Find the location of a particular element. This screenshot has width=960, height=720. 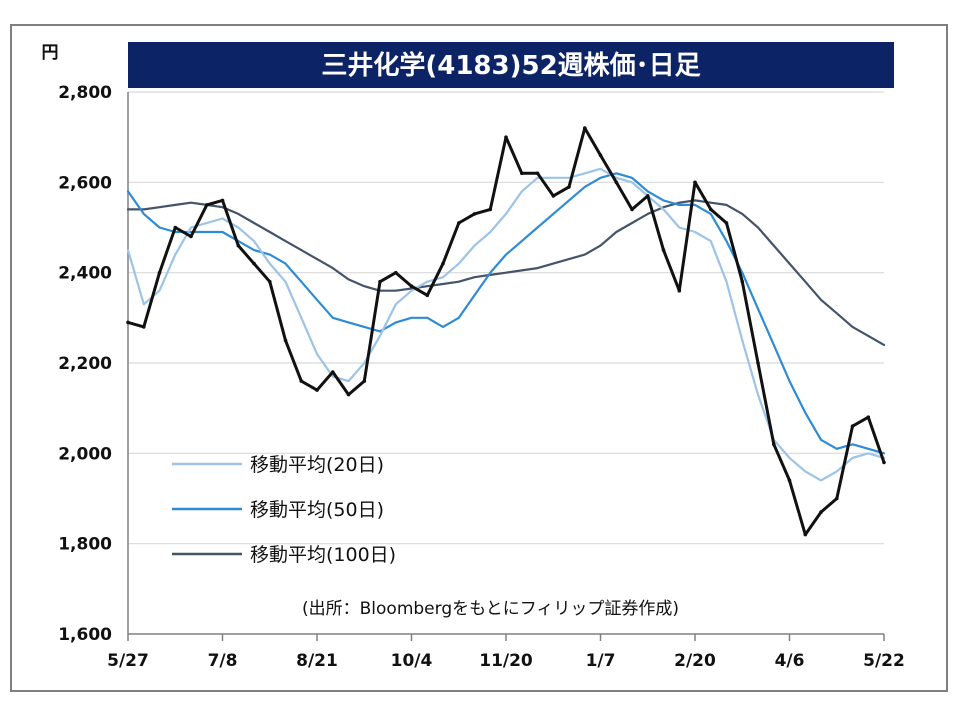

y-tick-label: 2,400 is located at coordinates (85, 274).